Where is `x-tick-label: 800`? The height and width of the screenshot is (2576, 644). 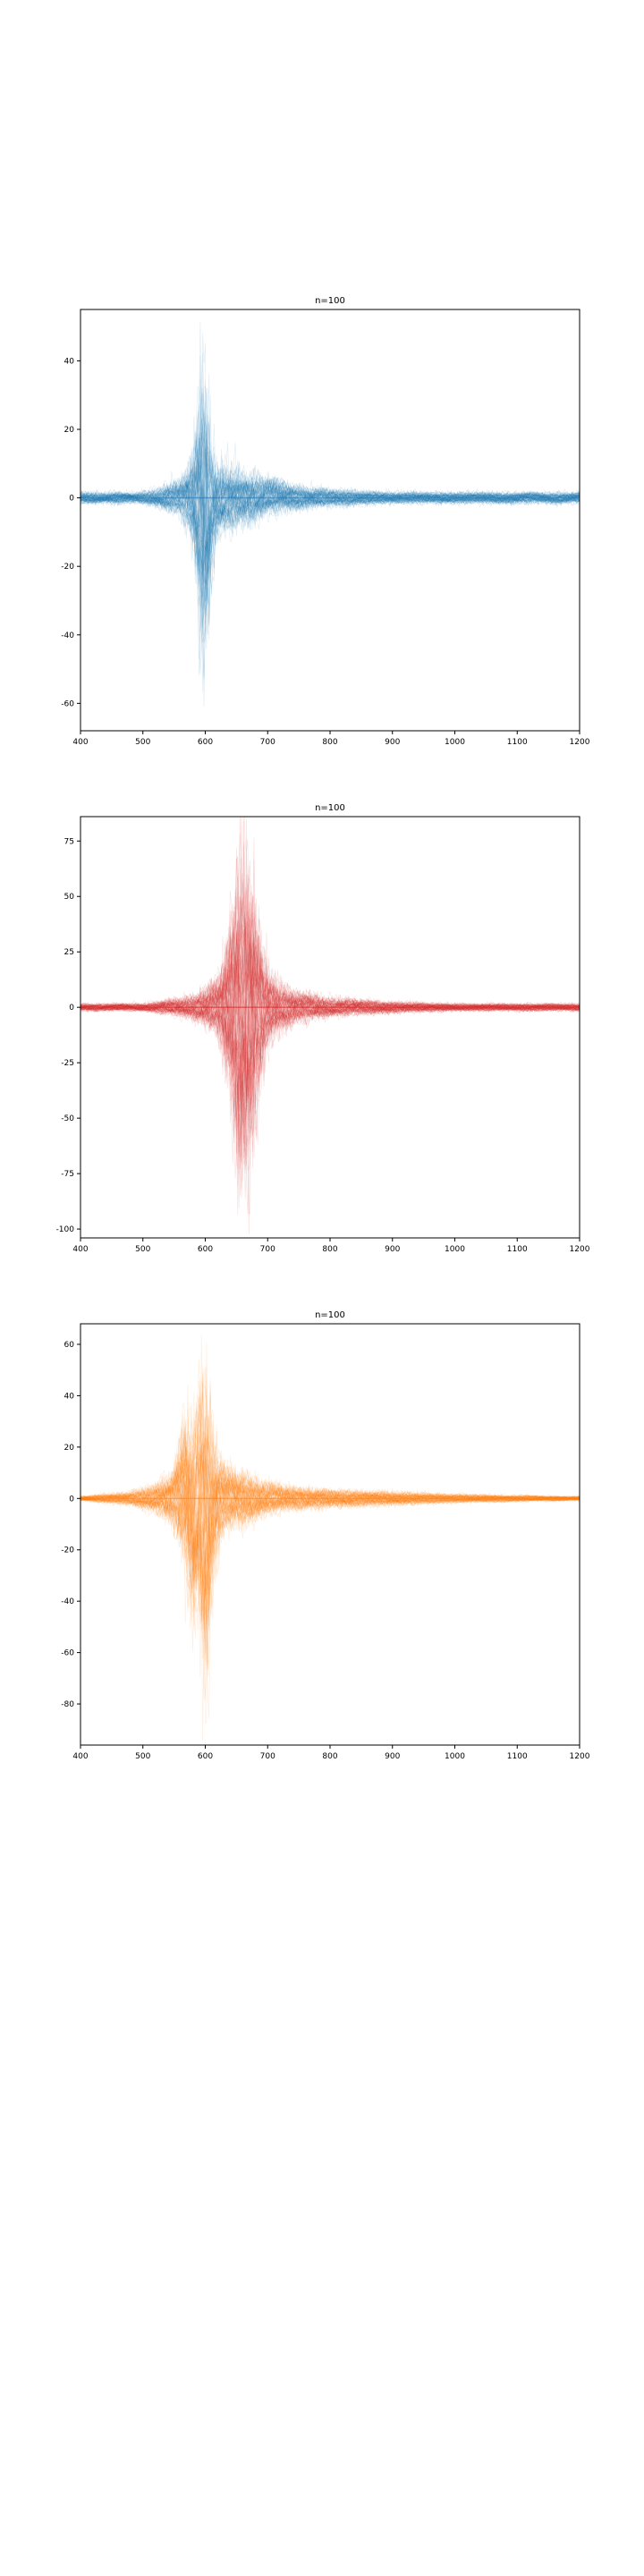 x-tick-label: 800 is located at coordinates (329, 1249).